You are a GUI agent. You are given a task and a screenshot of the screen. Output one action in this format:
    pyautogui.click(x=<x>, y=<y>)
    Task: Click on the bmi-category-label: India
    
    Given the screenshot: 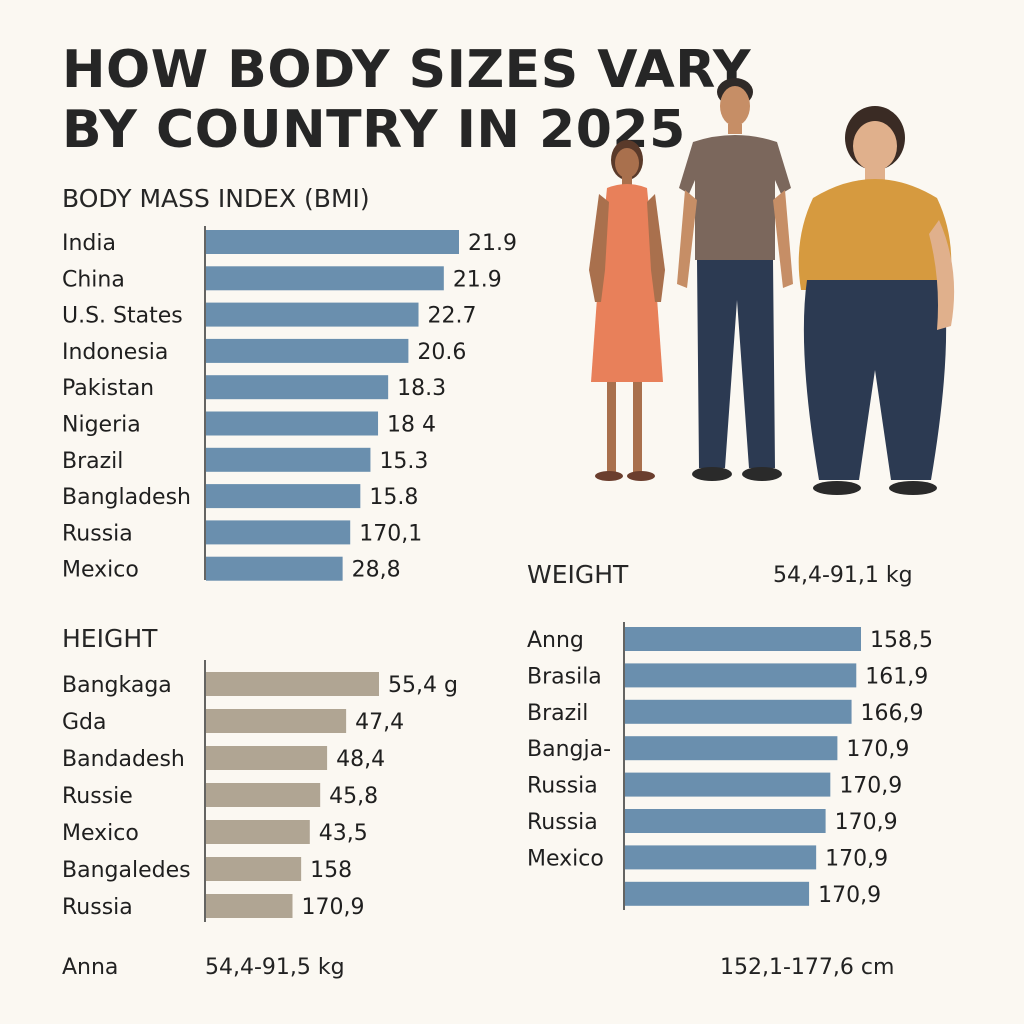 What is the action you would take?
    pyautogui.click(x=89, y=243)
    